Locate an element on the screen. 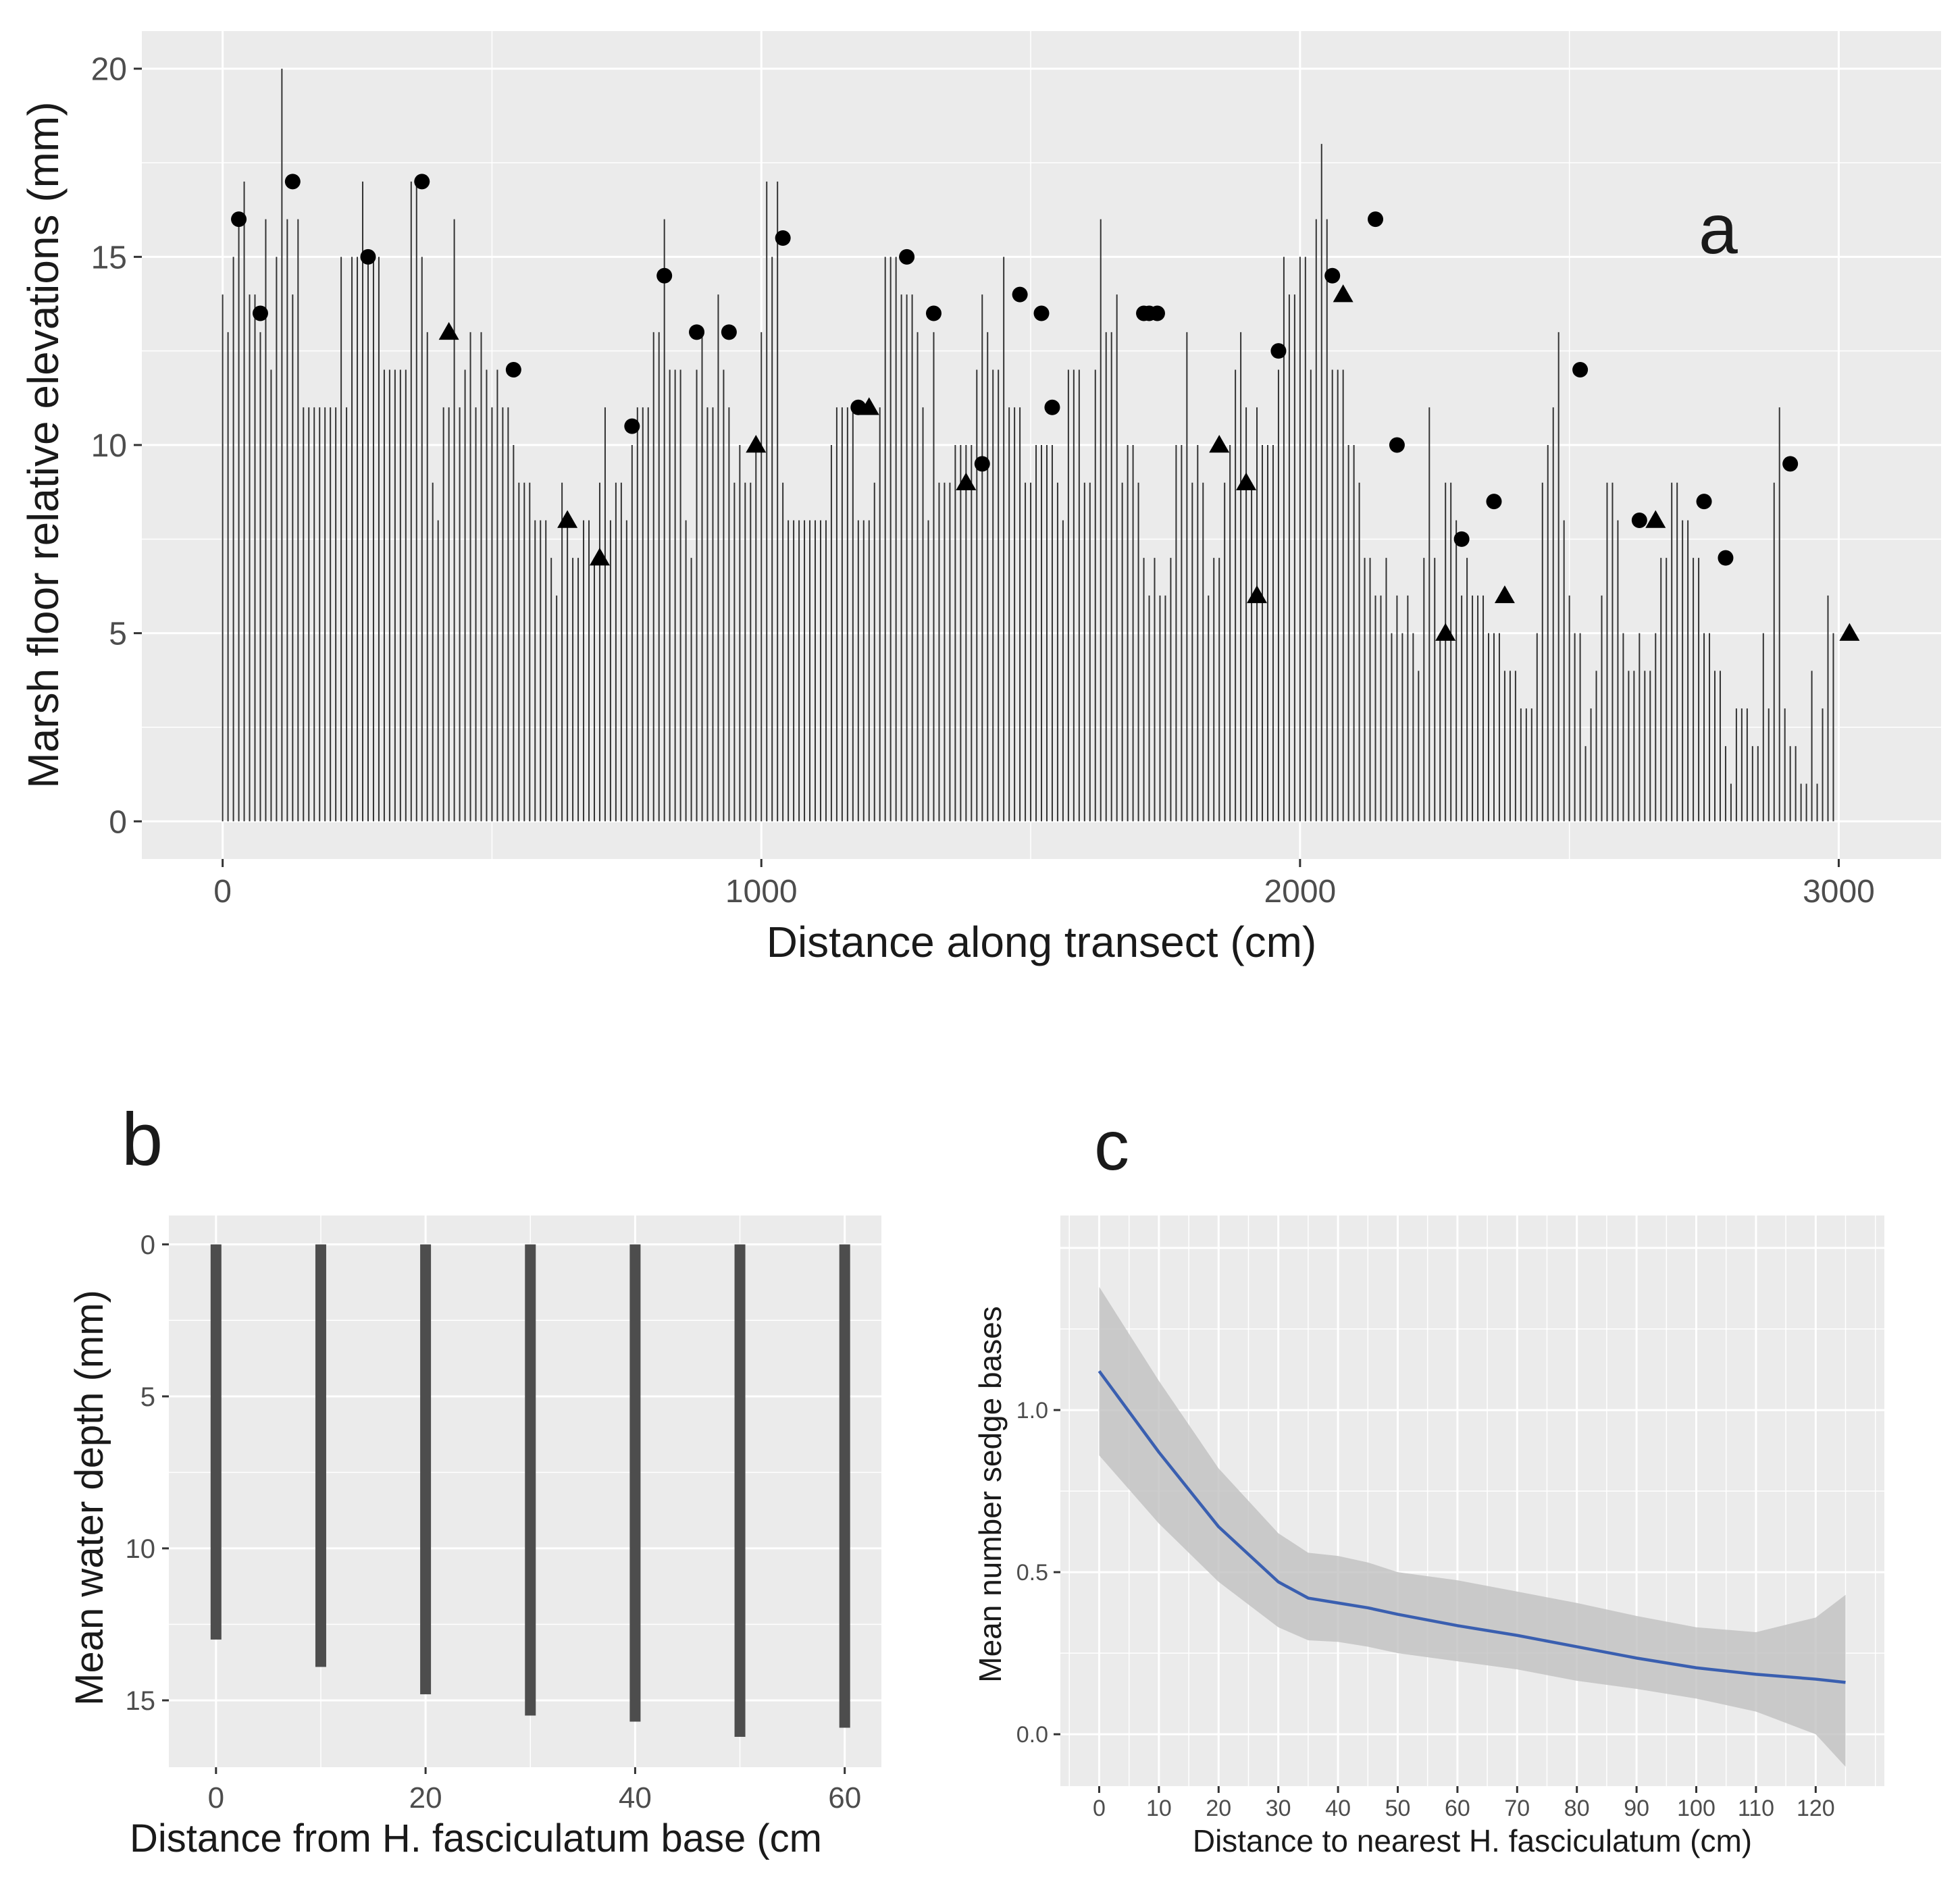 The image size is (1960, 1880). panel-c-x-tick-label: 90 is located at coordinates (1637, 1808).